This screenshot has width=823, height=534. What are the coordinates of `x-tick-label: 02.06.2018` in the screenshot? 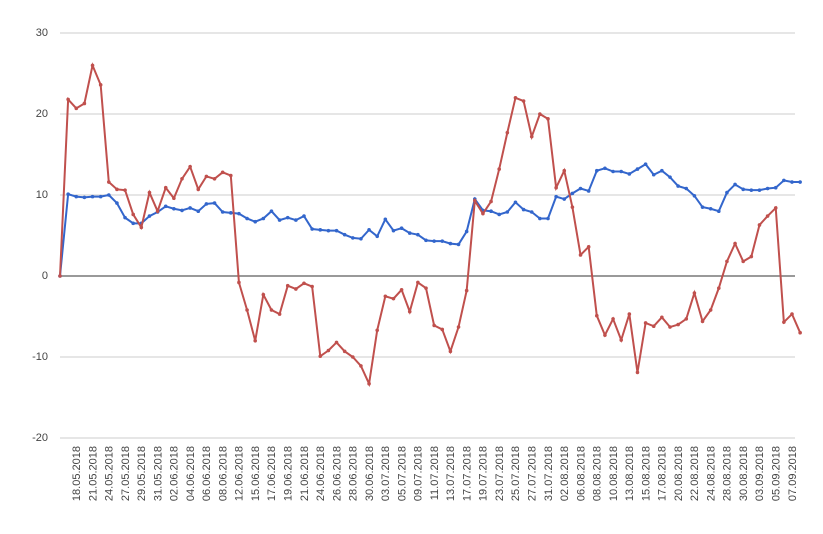 It's located at (175, 473).